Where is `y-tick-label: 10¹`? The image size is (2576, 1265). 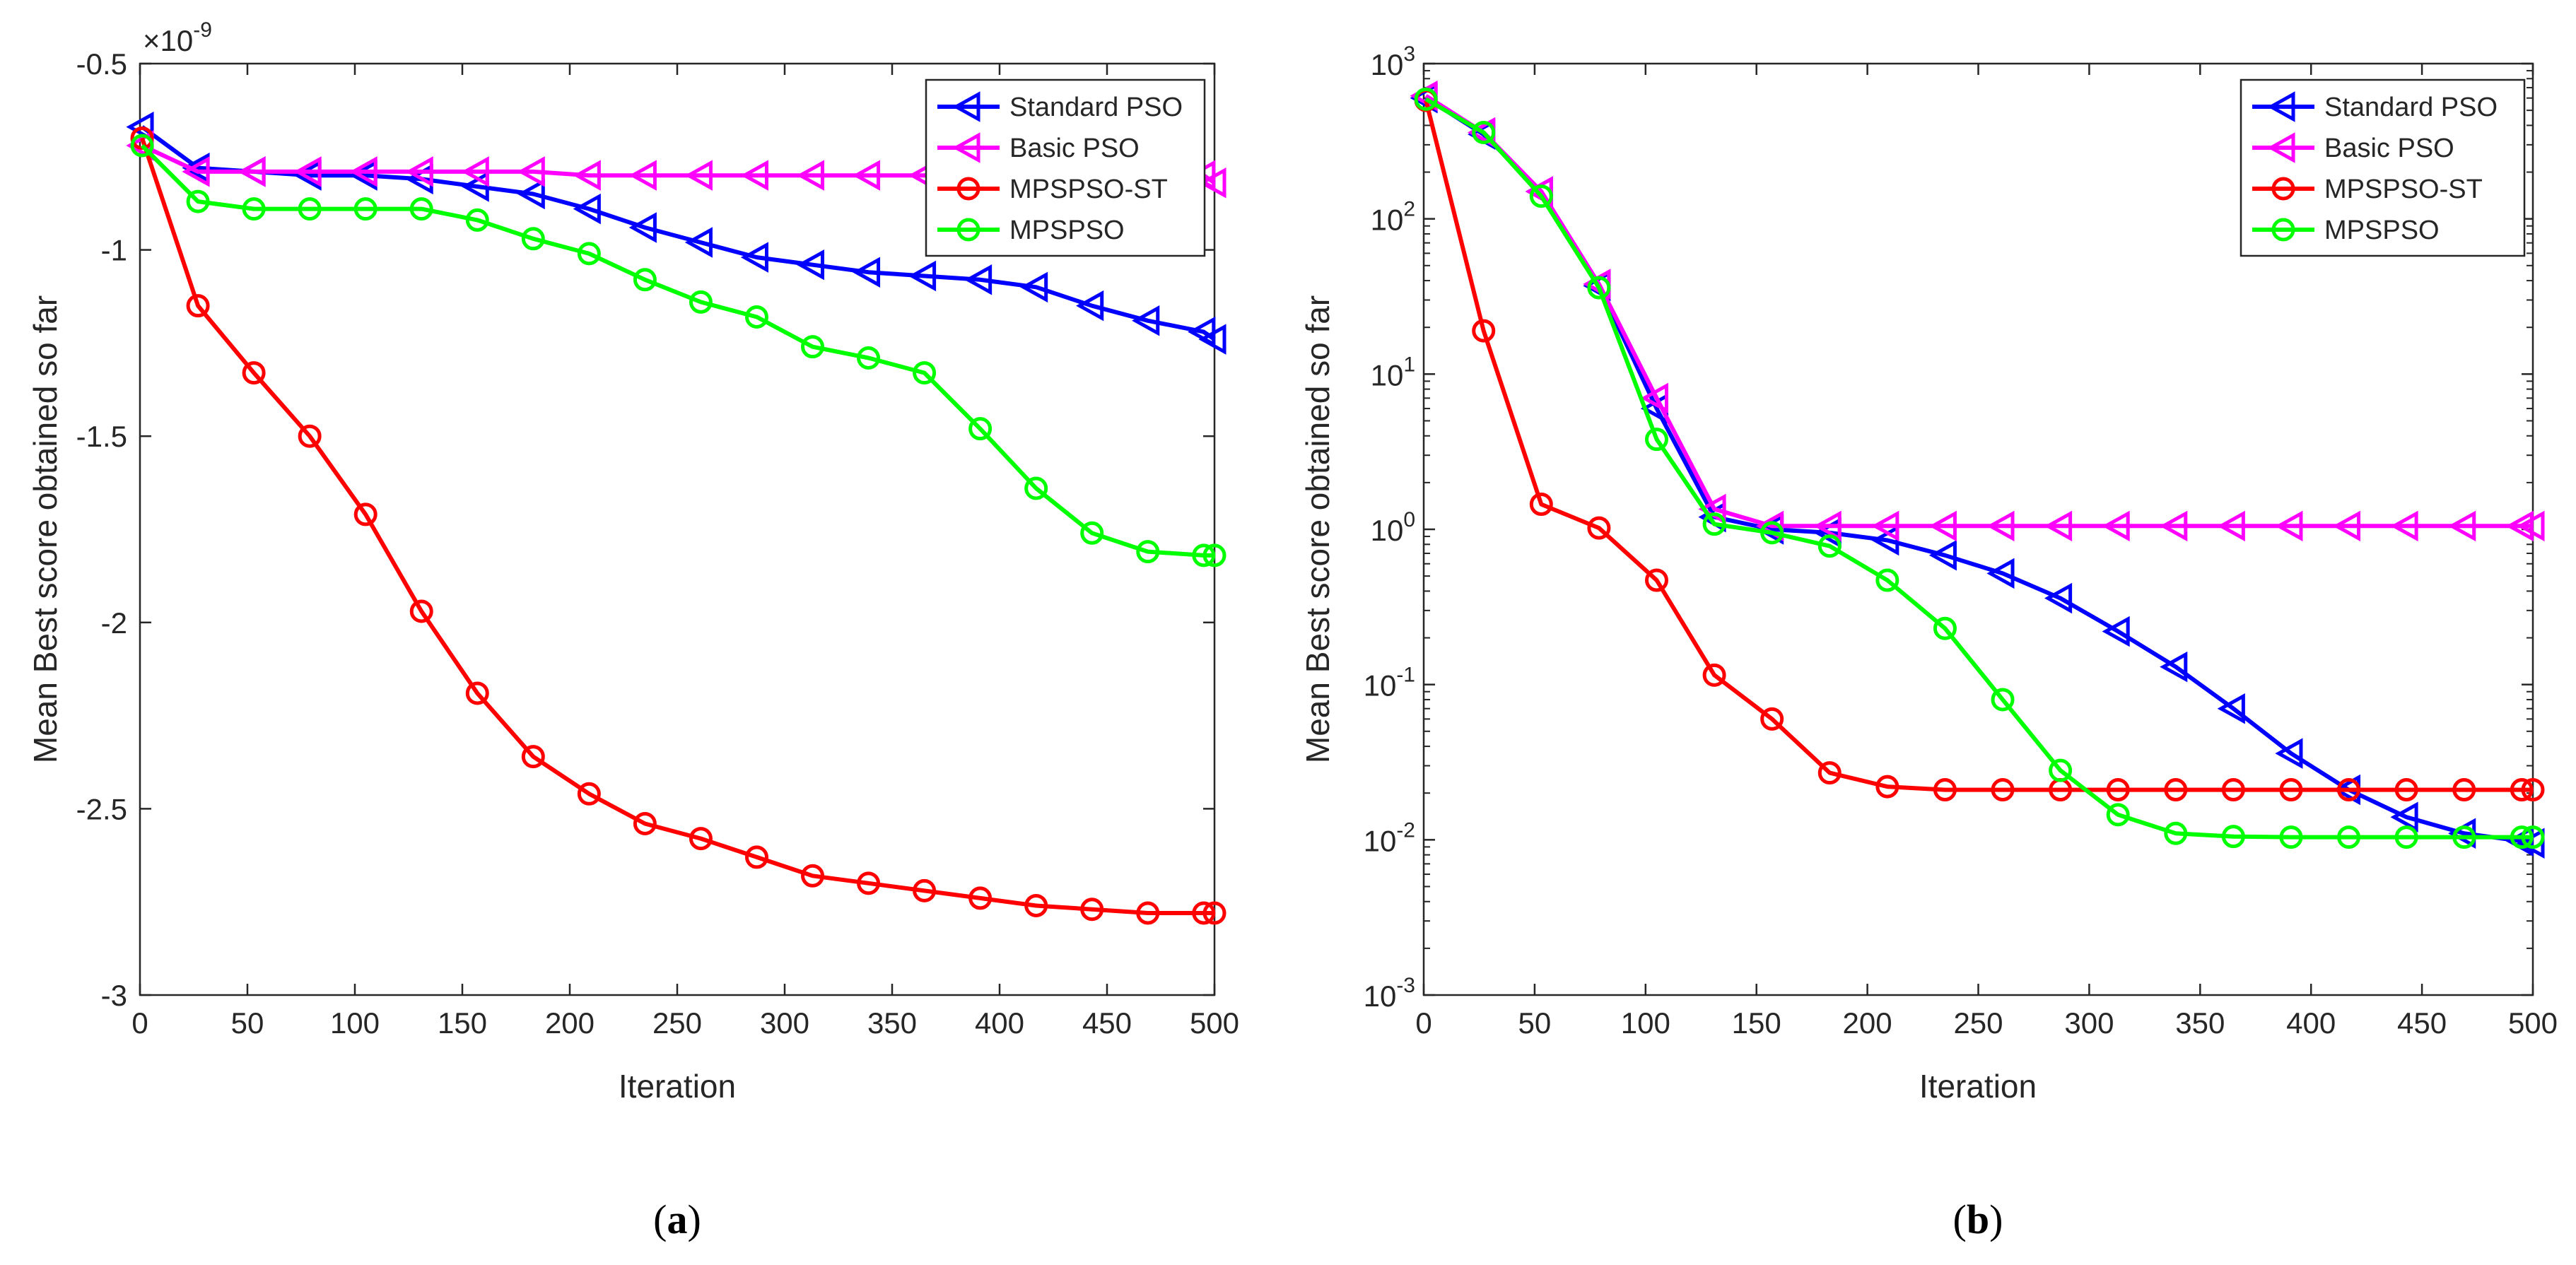 y-tick-label: 10¹ is located at coordinates (1393, 372).